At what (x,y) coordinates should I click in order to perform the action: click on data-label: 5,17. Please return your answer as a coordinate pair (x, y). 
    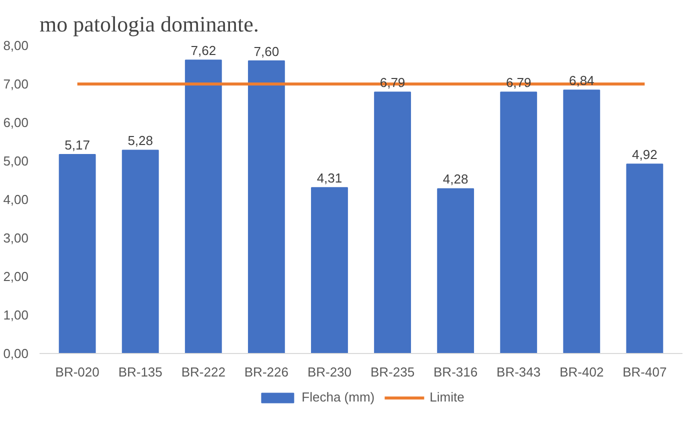
    Looking at the image, I should click on (77, 144).